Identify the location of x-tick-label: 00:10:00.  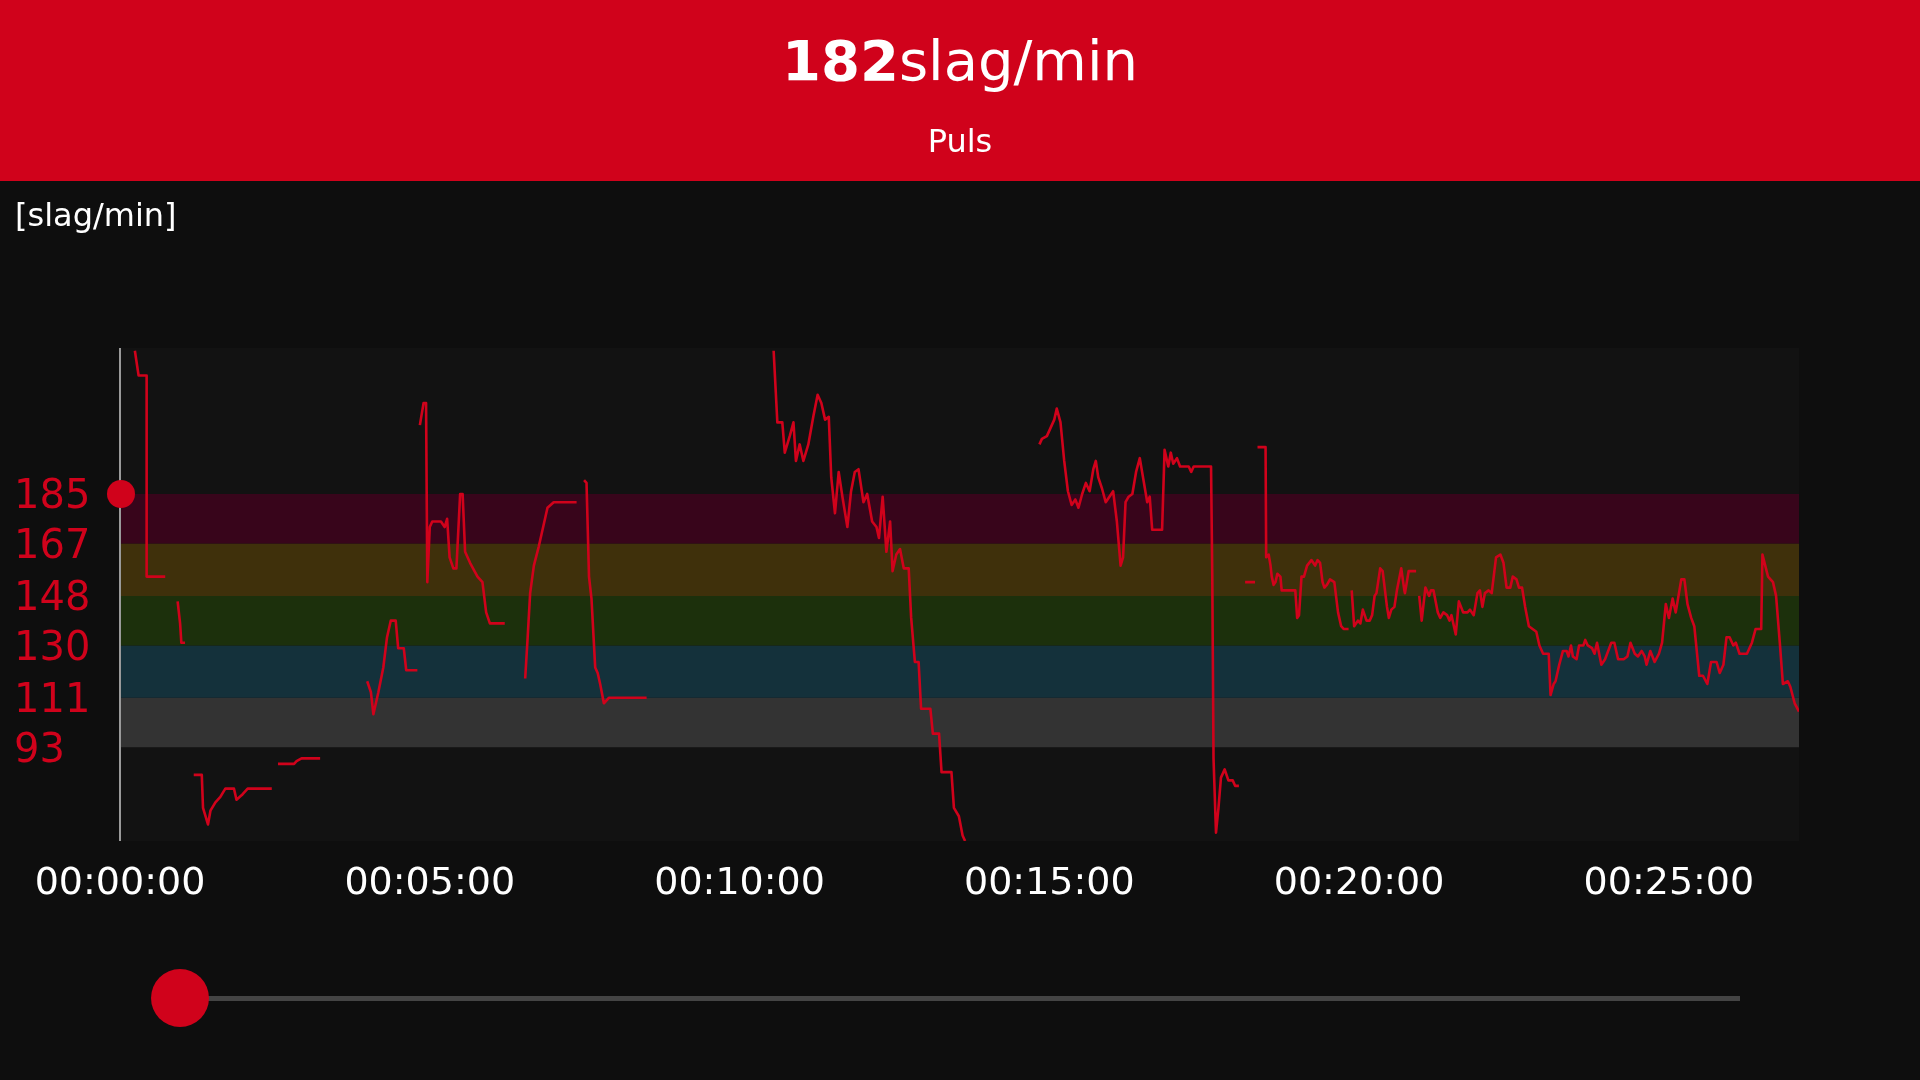
(739, 880).